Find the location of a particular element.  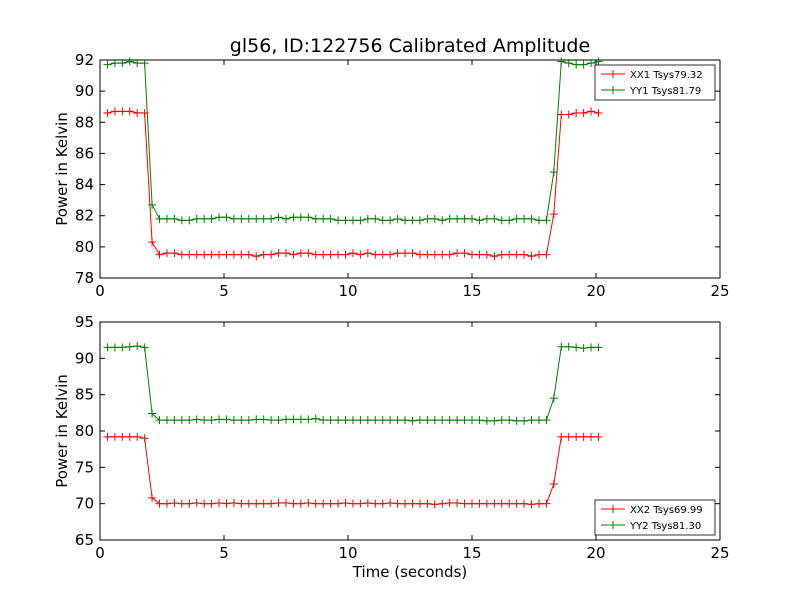

legend-marker-yy2 is located at coordinates (613, 525).